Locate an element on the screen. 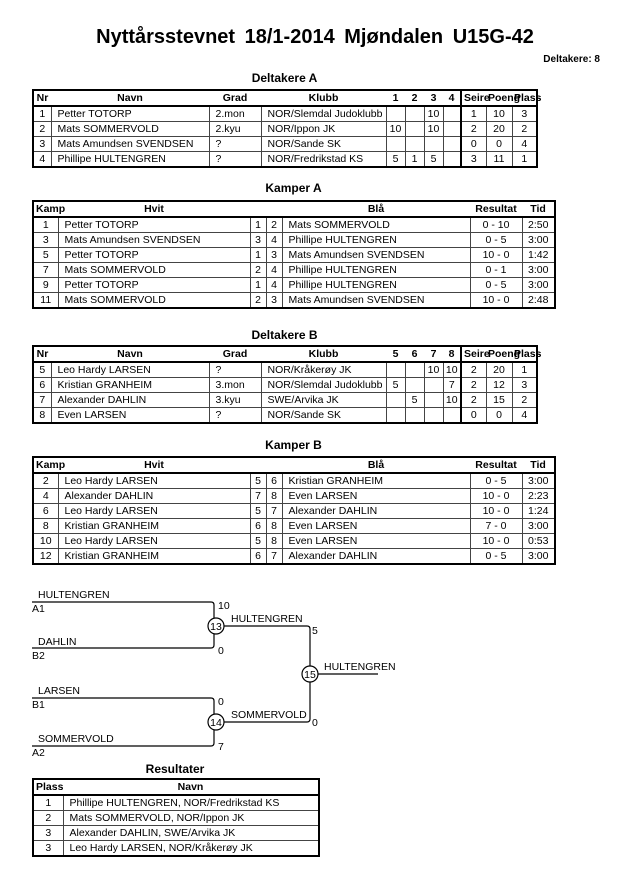 The image size is (630, 891). column-header: Grad is located at coordinates (235, 354).